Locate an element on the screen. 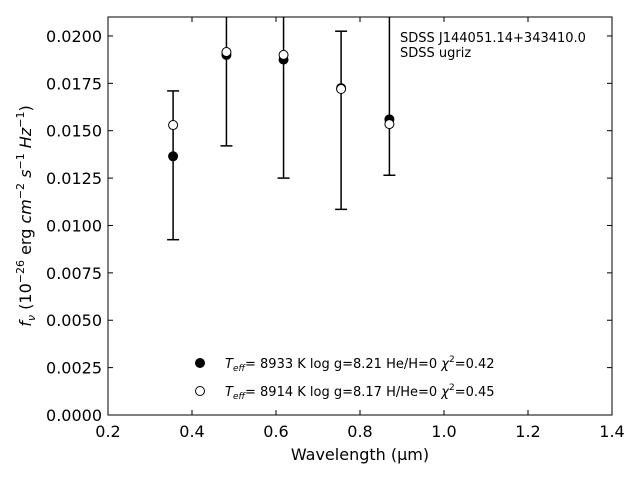 The height and width of the screenshot is (480, 640). y-tick-label: 0.0025 is located at coordinates (74, 368).